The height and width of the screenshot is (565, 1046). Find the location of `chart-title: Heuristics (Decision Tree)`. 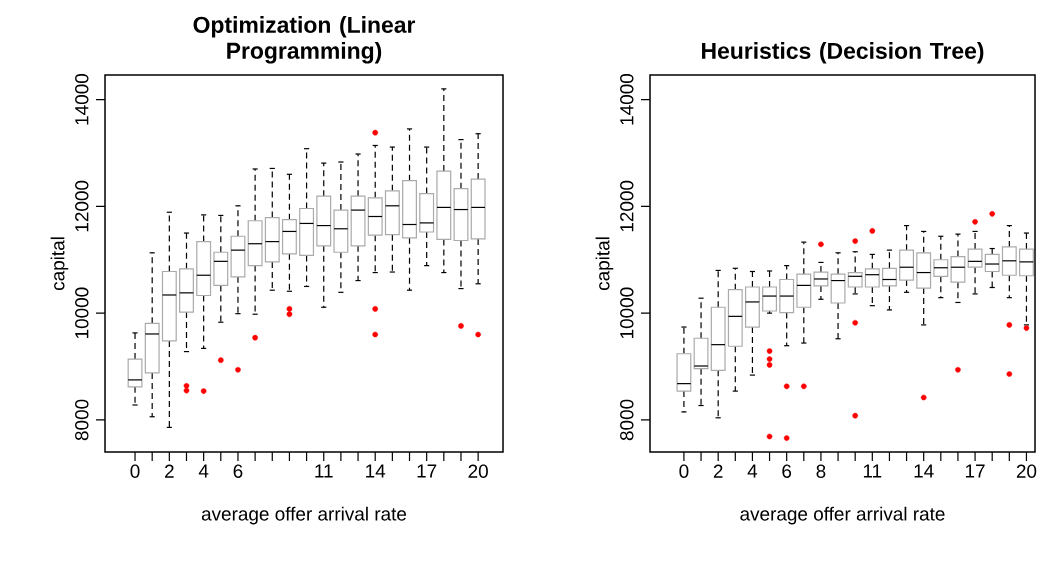

chart-title: Heuristics (Decision Tree) is located at coordinates (843, 53).